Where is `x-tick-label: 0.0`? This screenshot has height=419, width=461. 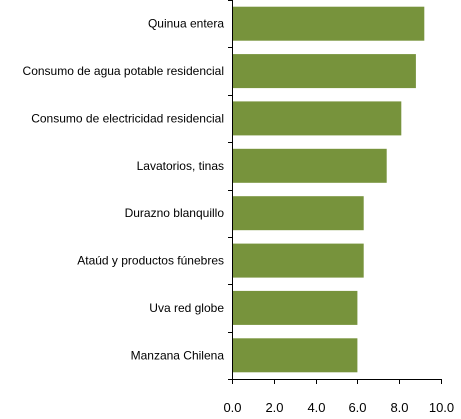
x-tick-label: 0.0 is located at coordinates (232, 407).